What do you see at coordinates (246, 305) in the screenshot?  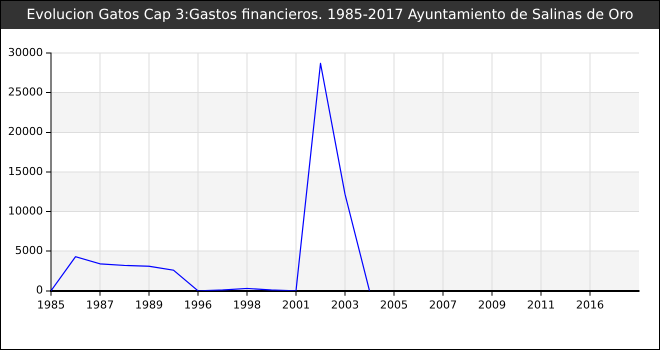 I see `x-tick-label: 1998` at bounding box center [246, 305].